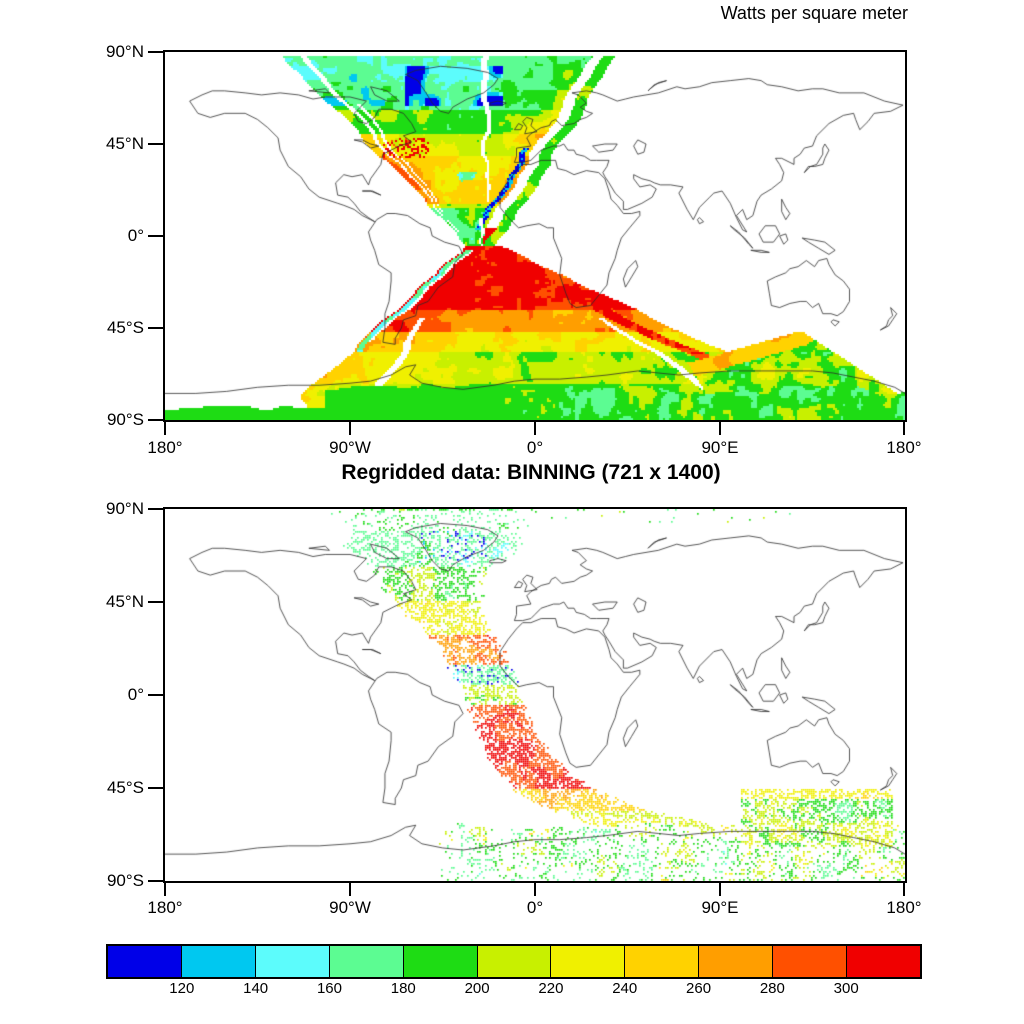 The height and width of the screenshot is (1024, 1024). What do you see at coordinates (125, 880) in the screenshot?
I see `bot-lat-label-90s: 90°S` at bounding box center [125, 880].